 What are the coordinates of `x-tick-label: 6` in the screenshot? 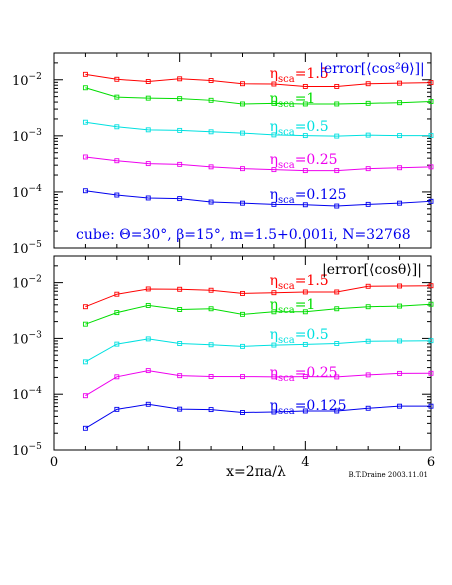 It's located at (431, 462).